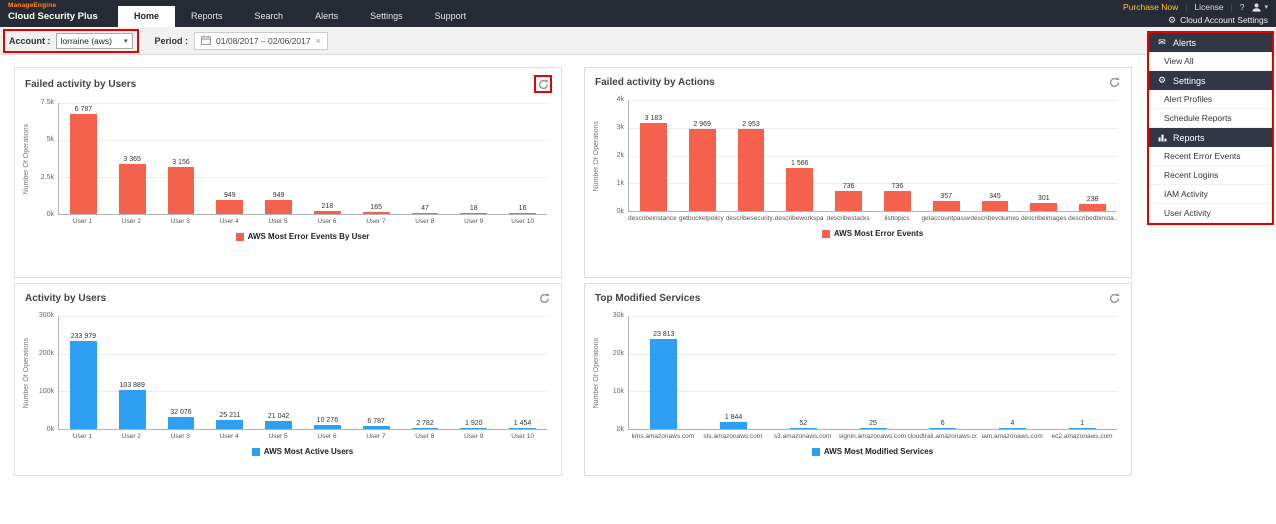  What do you see at coordinates (1224, 20) in the screenshot?
I see `cloud-account-settings-label: Cloud Account Settings` at bounding box center [1224, 20].